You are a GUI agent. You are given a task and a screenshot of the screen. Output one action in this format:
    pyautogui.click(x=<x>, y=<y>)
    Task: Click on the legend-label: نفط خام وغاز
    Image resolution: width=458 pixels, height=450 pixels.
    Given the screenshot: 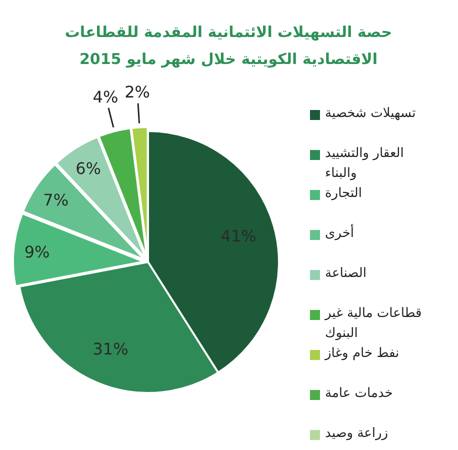 What is the action you would take?
    pyautogui.click(x=362, y=354)
    